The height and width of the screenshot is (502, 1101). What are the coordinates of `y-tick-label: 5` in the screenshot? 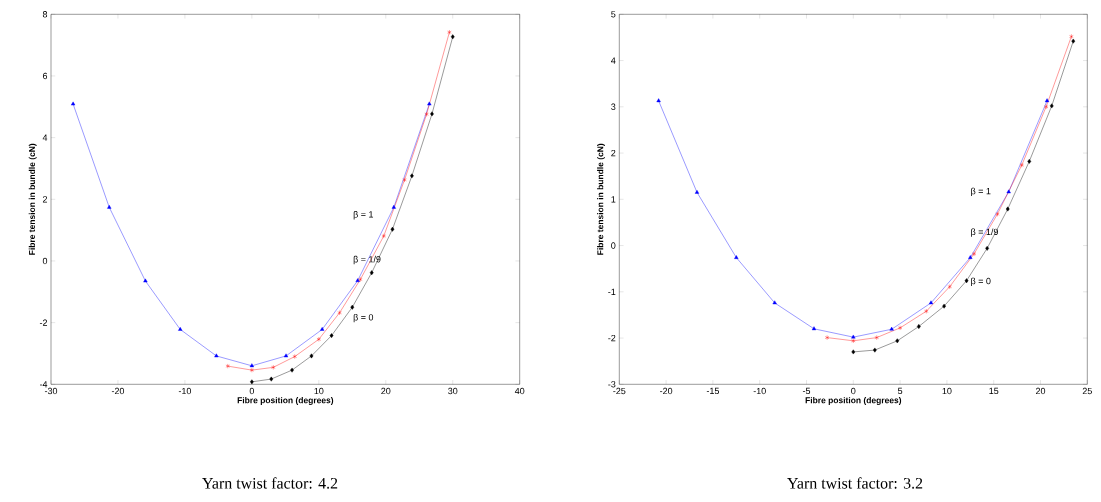 It's located at (613, 14).